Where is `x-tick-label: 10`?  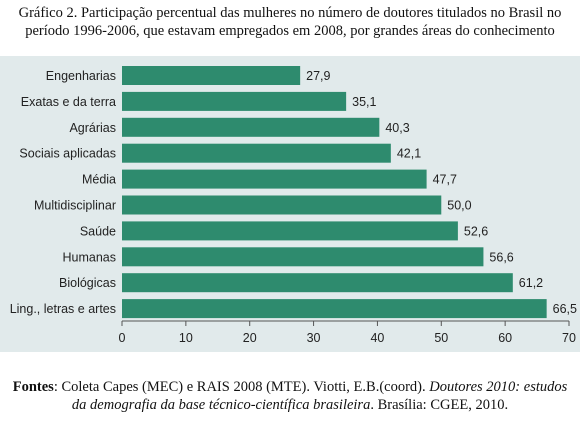
x-tick-label: 10 is located at coordinates (186, 338).